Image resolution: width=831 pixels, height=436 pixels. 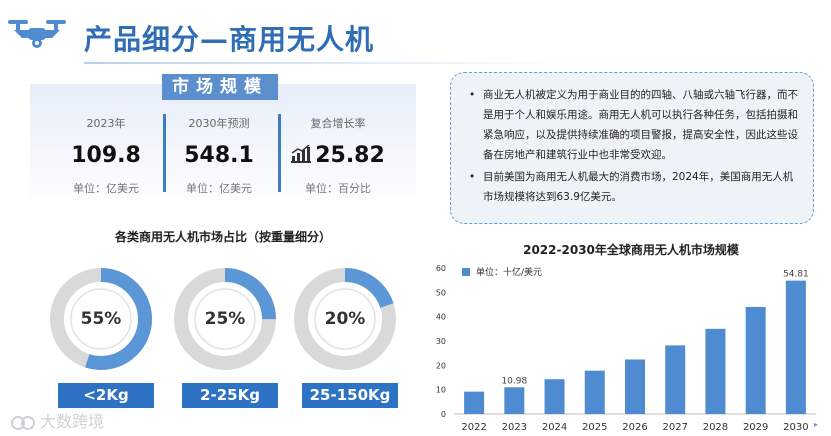 What do you see at coordinates (37, 34) in the screenshot?
I see `drone-icon` at bounding box center [37, 34].